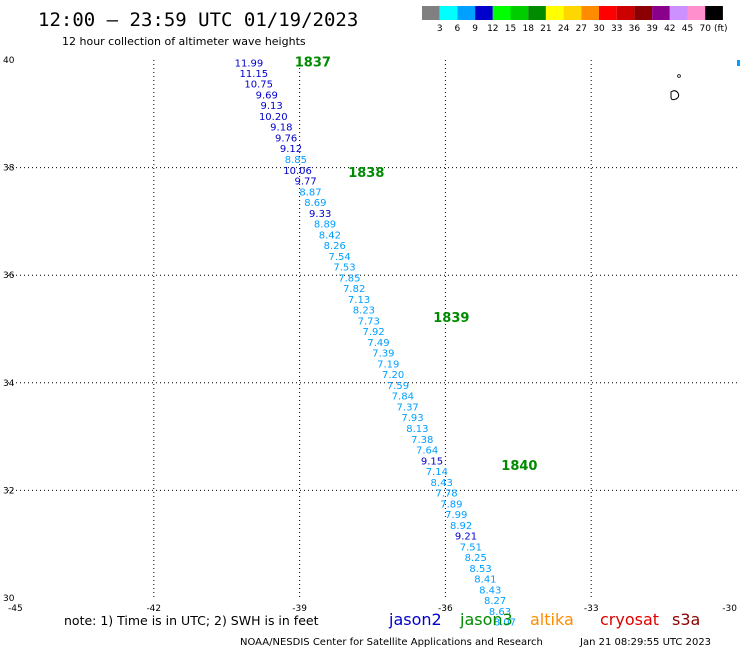  I want to click on colorbar-label: 36, so click(635, 29).